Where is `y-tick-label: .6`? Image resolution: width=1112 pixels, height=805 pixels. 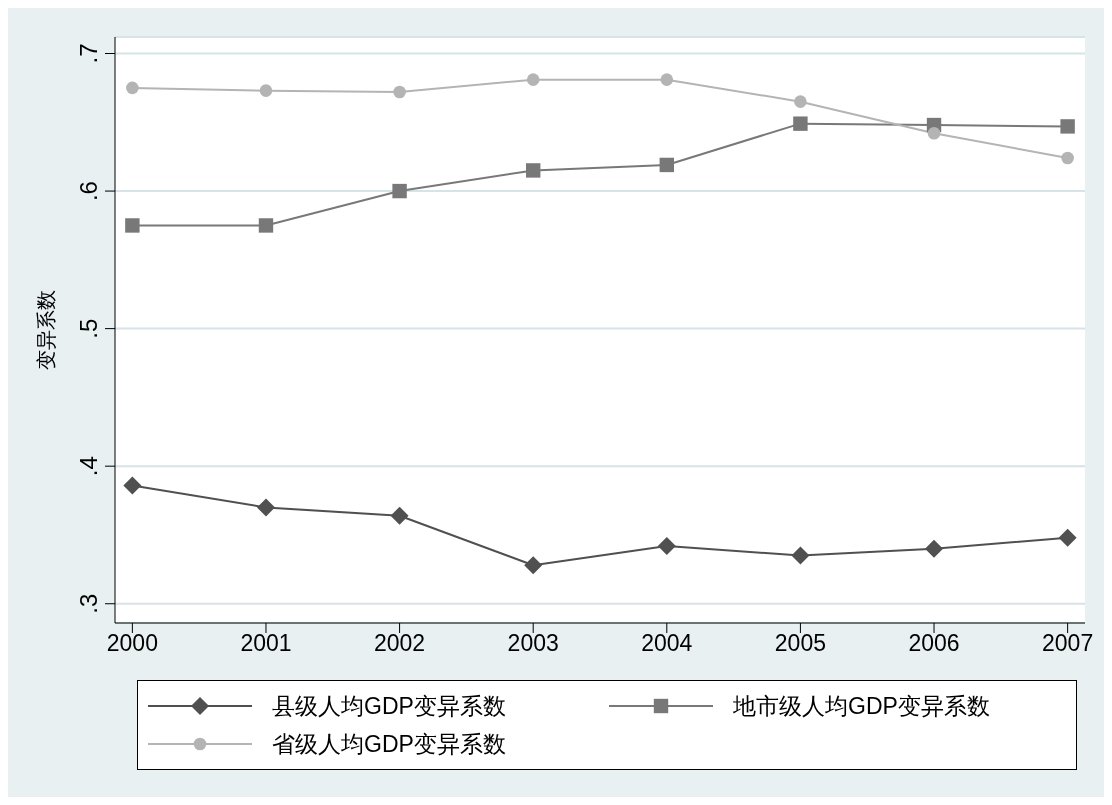 y-tick-label: .6 is located at coordinates (88, 191).